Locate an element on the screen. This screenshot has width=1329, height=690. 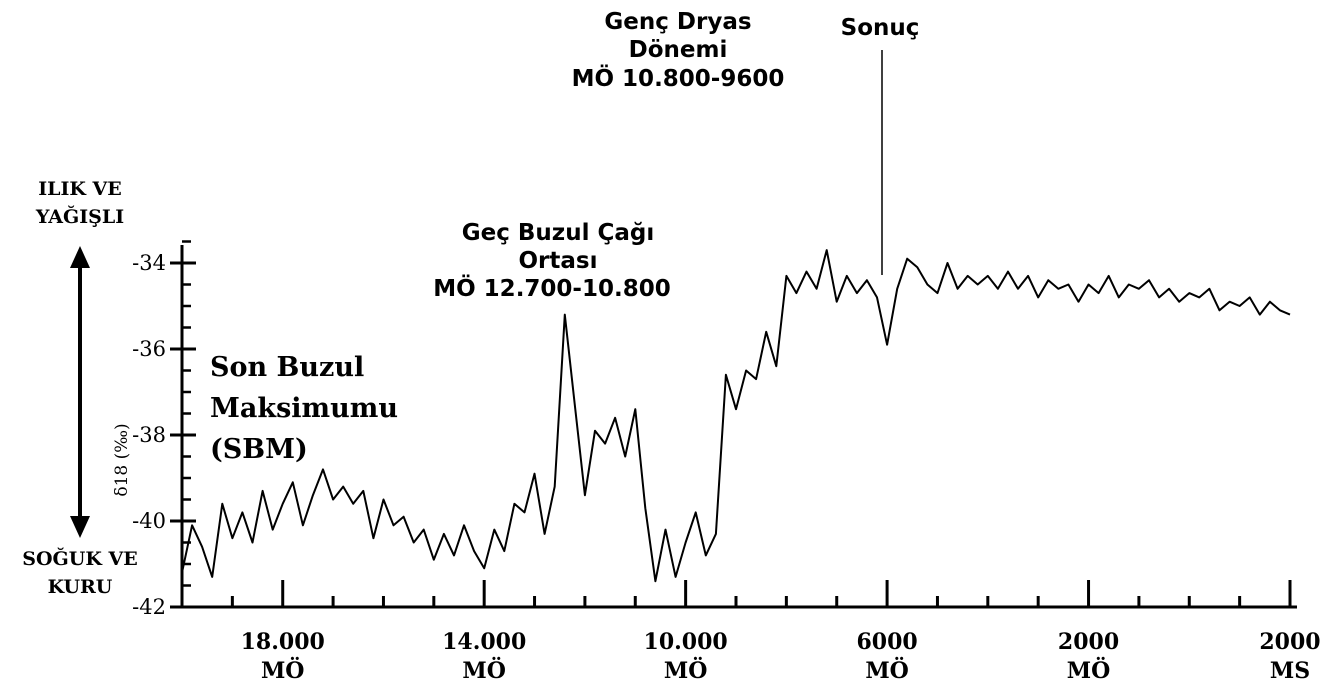
lgm-label-line1: Son Buzul is located at coordinates (287, 367).